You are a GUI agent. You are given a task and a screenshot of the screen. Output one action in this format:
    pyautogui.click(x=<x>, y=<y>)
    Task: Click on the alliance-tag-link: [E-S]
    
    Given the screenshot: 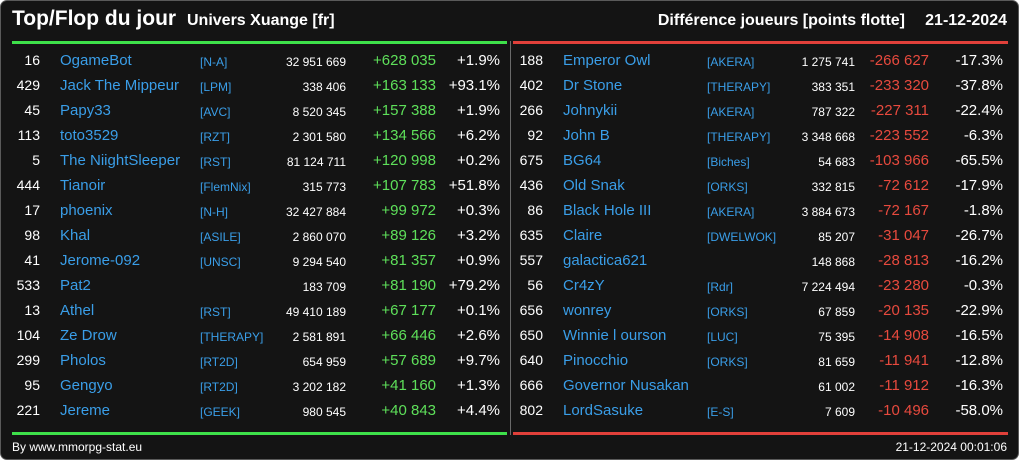 What is the action you would take?
    pyautogui.click(x=720, y=412)
    